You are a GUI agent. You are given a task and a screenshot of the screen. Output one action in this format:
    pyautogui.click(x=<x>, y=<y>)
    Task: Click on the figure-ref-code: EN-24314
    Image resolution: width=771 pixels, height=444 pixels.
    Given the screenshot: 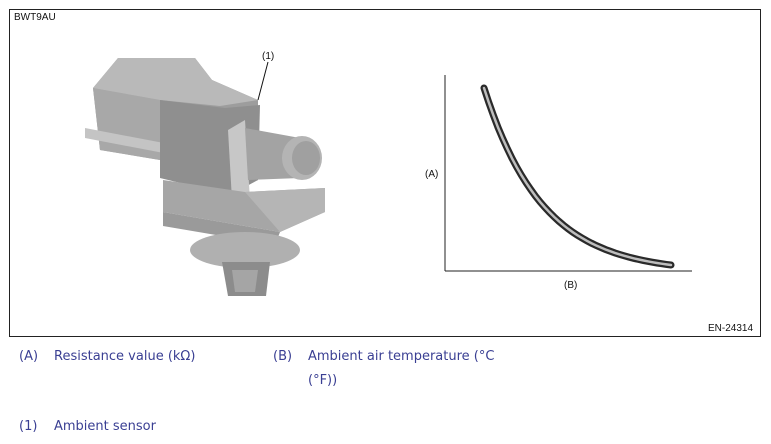 What is the action you would take?
    pyautogui.click(x=731, y=328)
    